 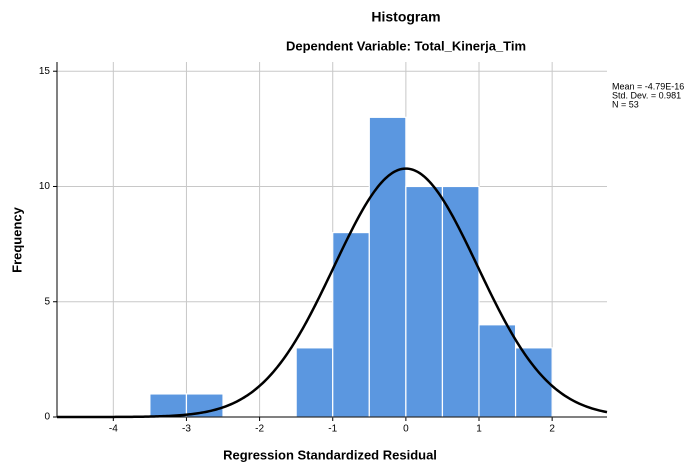 I want to click on x-axis-label: Regression Standardized Residual, so click(x=330, y=454).